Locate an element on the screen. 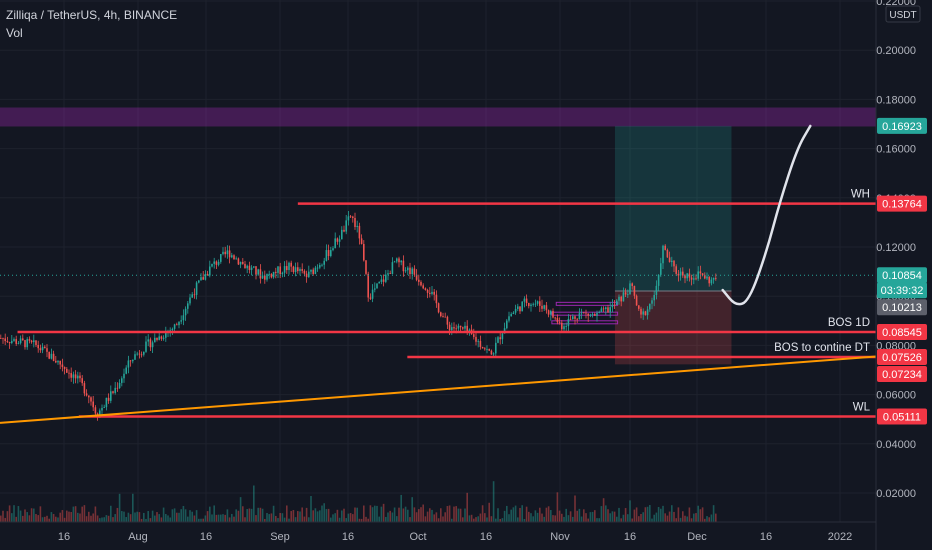 The width and height of the screenshot is (932, 550). time-axis: 16 Aug 16 Sep 16 Oct 16 Nov 16 Dec 16 2022 is located at coordinates (438, 532).